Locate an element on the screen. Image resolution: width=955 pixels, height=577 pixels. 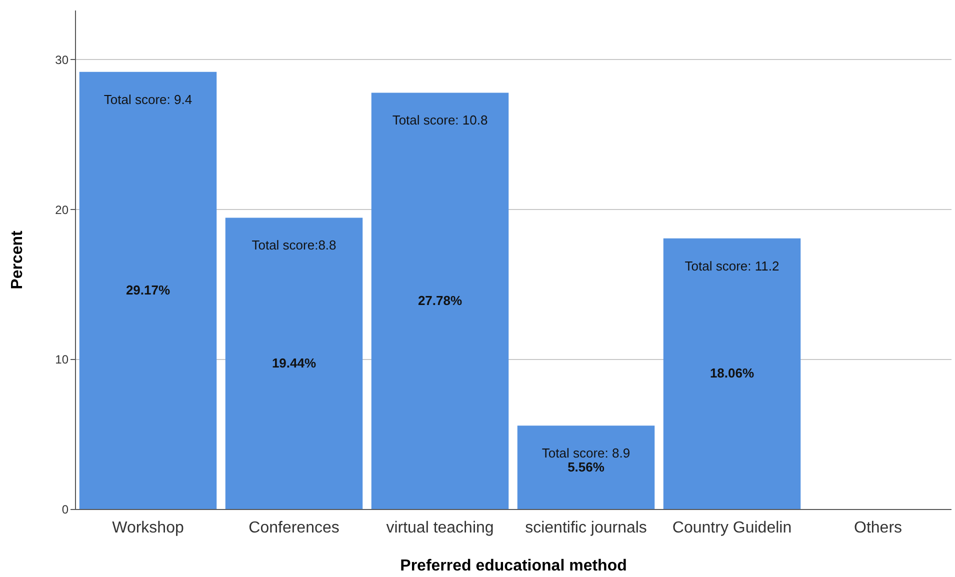
data-label: 29.17% is located at coordinates (148, 290).